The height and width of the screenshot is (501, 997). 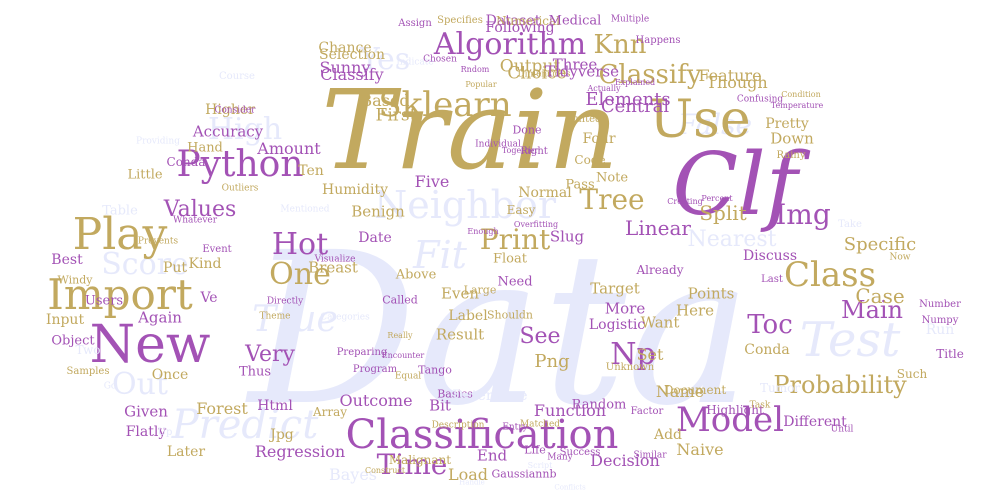 What do you see at coordinates (230, 110) in the screenshot?
I see `word-higher: Higher` at bounding box center [230, 110].